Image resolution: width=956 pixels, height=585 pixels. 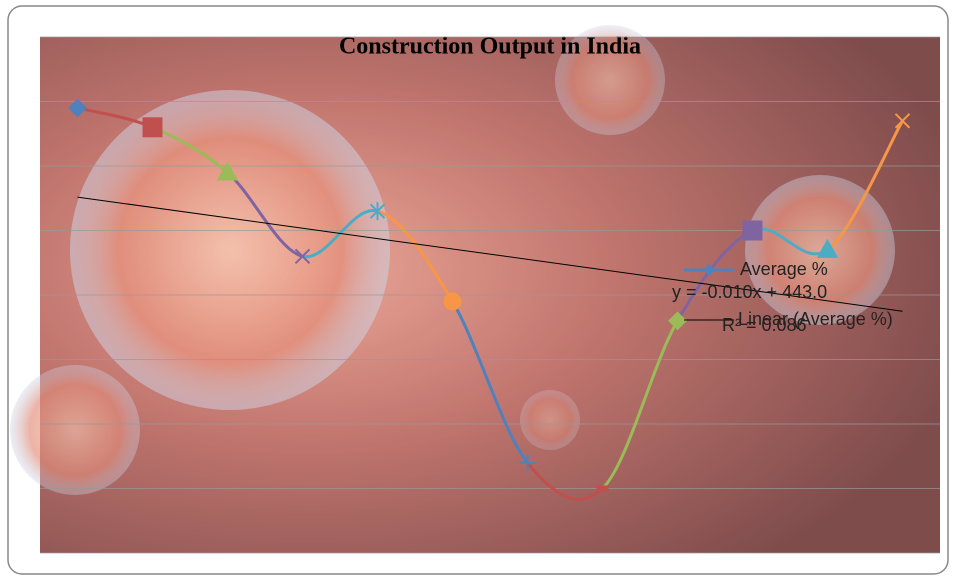 What do you see at coordinates (749, 292) in the screenshot?
I see `trend-equation: y = -0.010x + 443.0` at bounding box center [749, 292].